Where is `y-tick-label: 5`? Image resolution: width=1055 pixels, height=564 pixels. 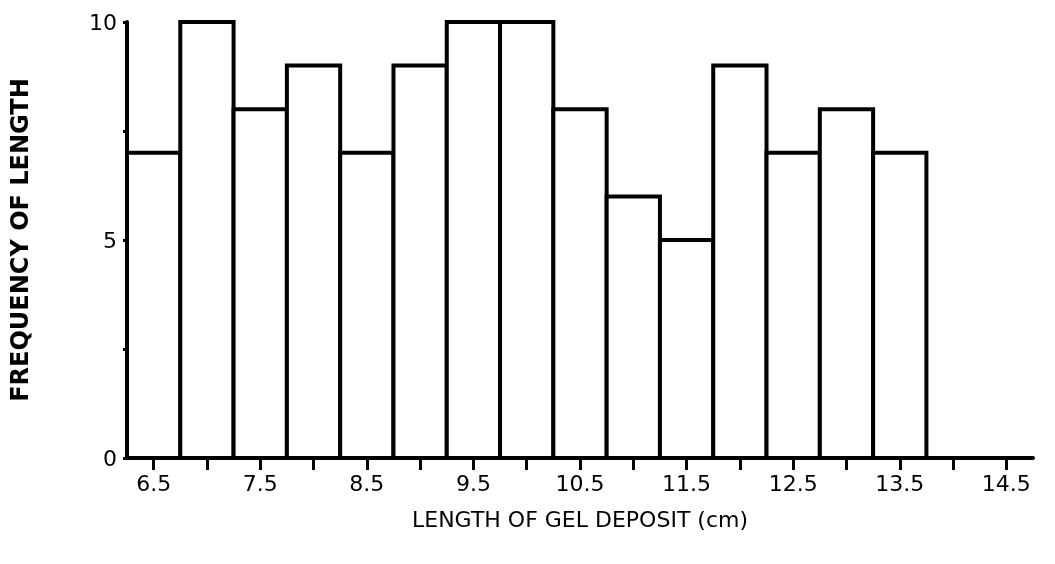 y-tick-label: 5 is located at coordinates (110, 240).